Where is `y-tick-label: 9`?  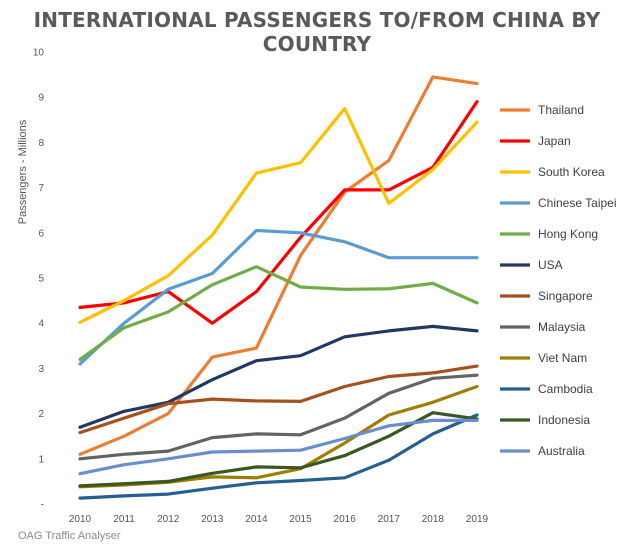 y-tick-label: 9 is located at coordinates (41, 98).